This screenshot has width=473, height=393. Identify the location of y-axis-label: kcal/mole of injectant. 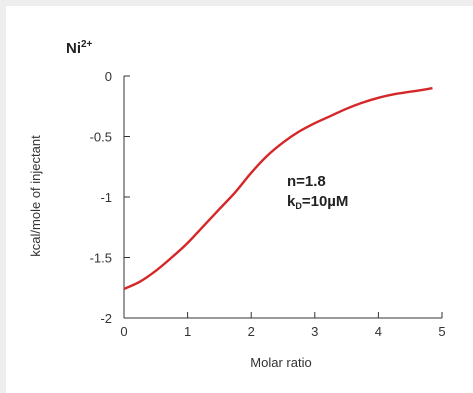
(35, 196).